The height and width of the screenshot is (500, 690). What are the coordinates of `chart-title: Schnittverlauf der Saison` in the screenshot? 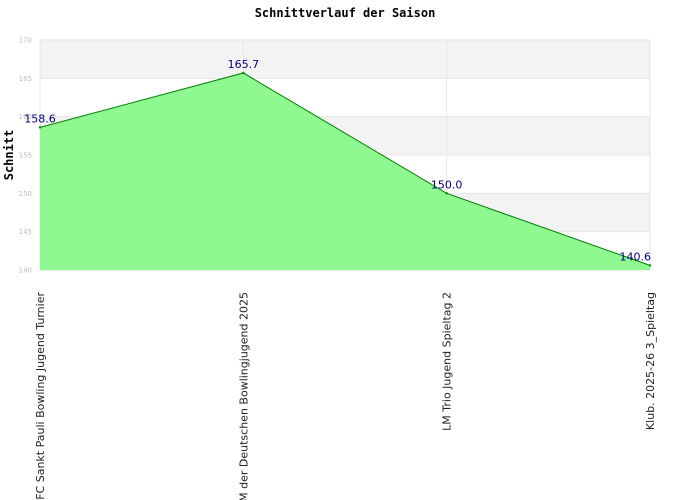 It's located at (345, 13).